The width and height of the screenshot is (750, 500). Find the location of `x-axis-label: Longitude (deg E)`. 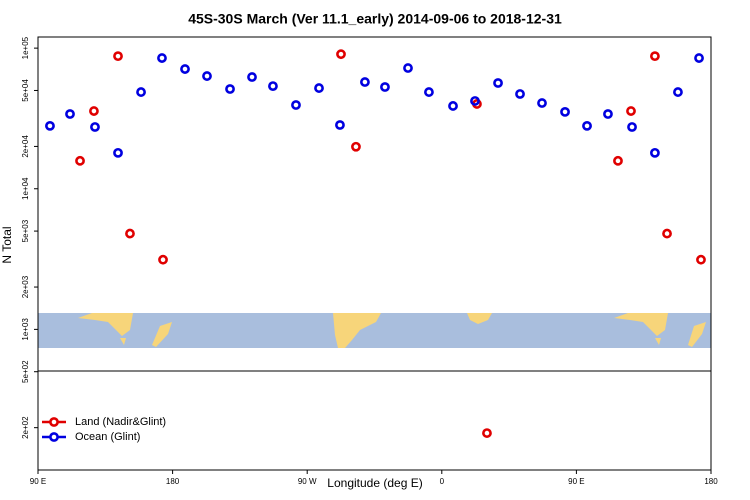

x-axis-label: Longitude (deg E) is located at coordinates (374, 483).